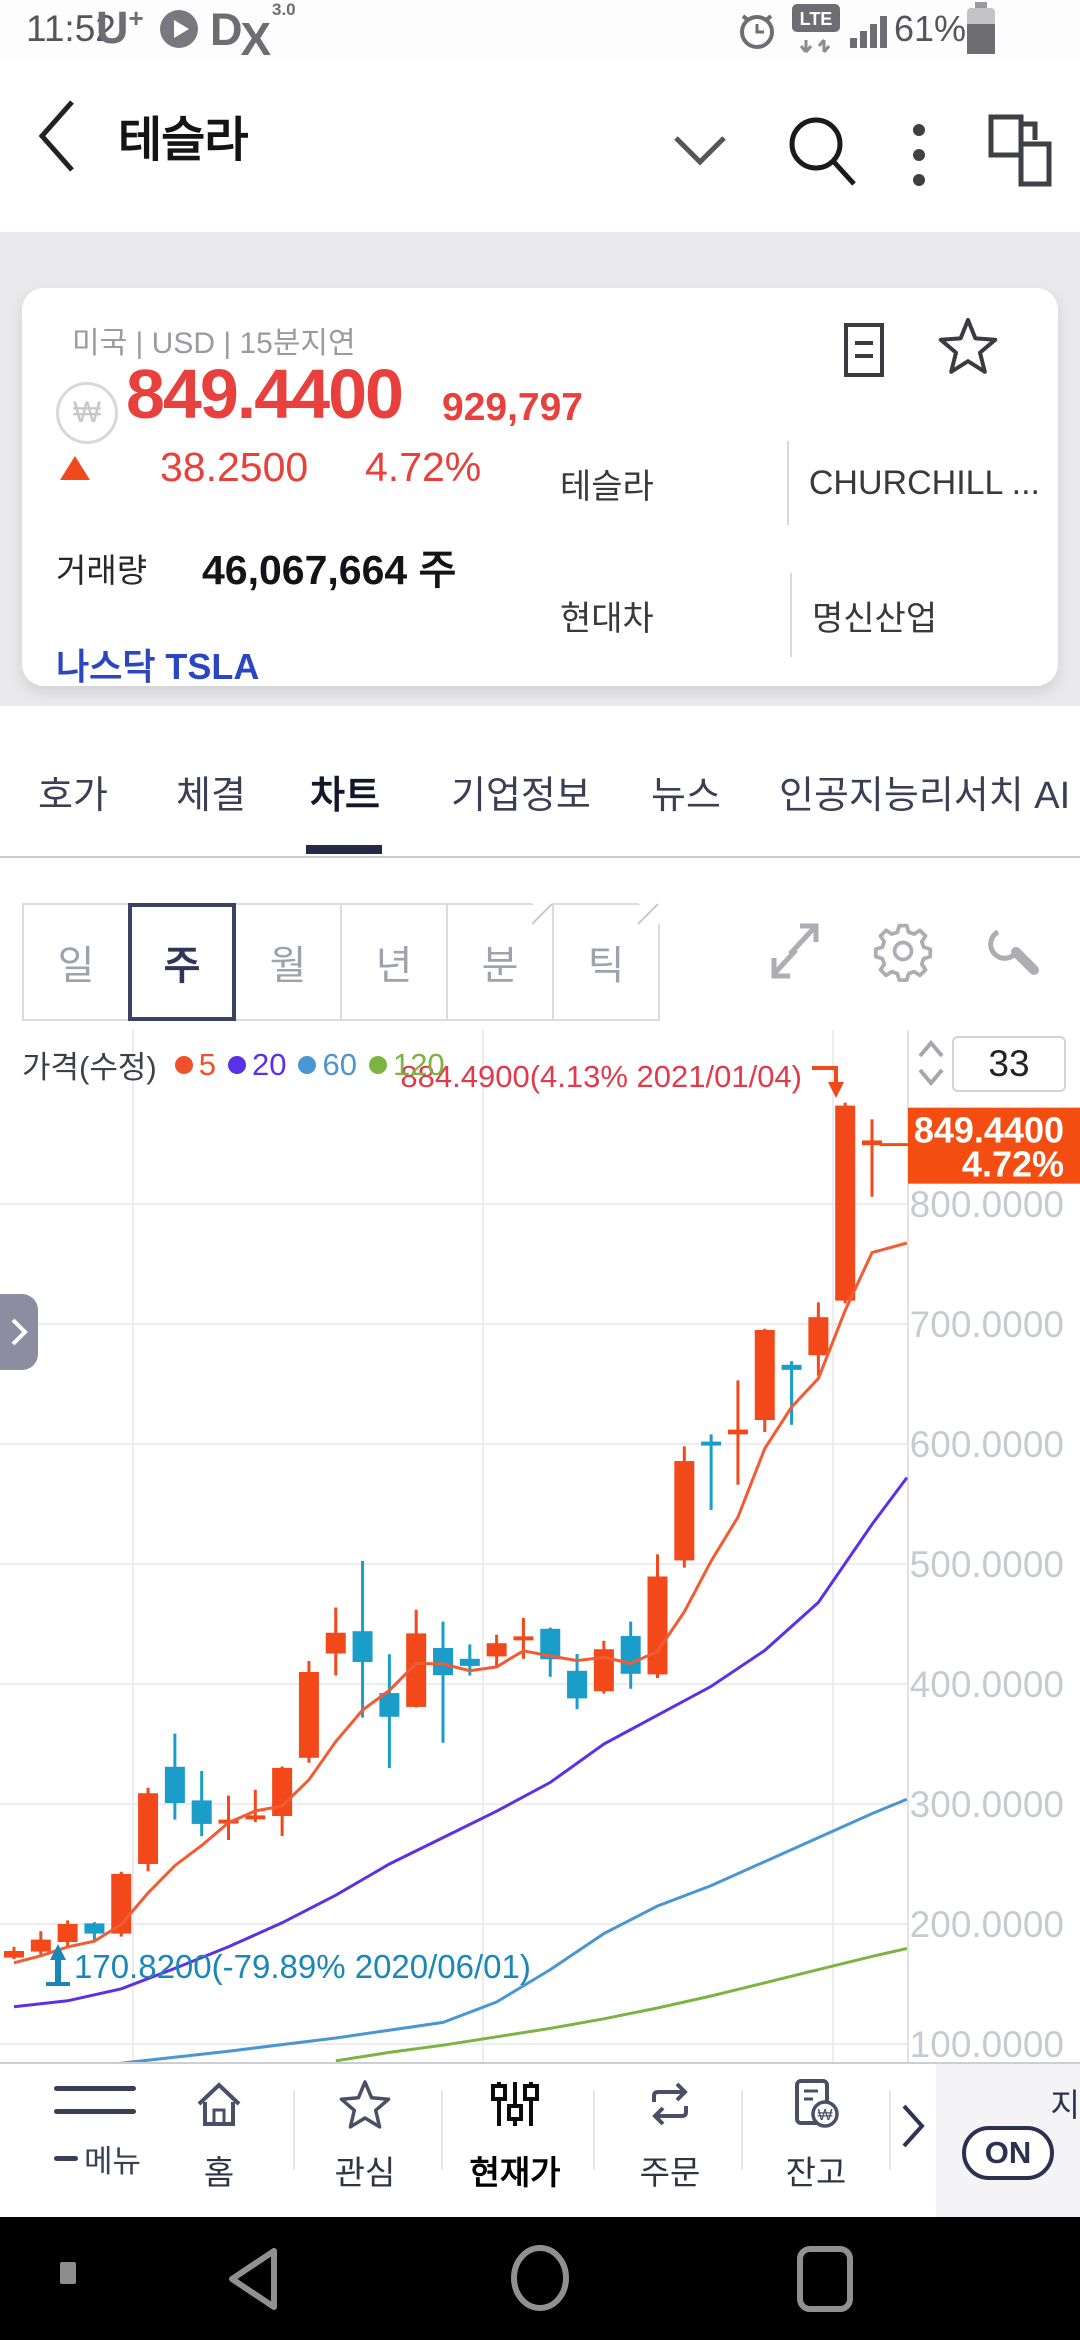 The image size is (1080, 2340). Describe the element at coordinates (234, 467) in the screenshot. I see `price-change: 38.2500` at that location.